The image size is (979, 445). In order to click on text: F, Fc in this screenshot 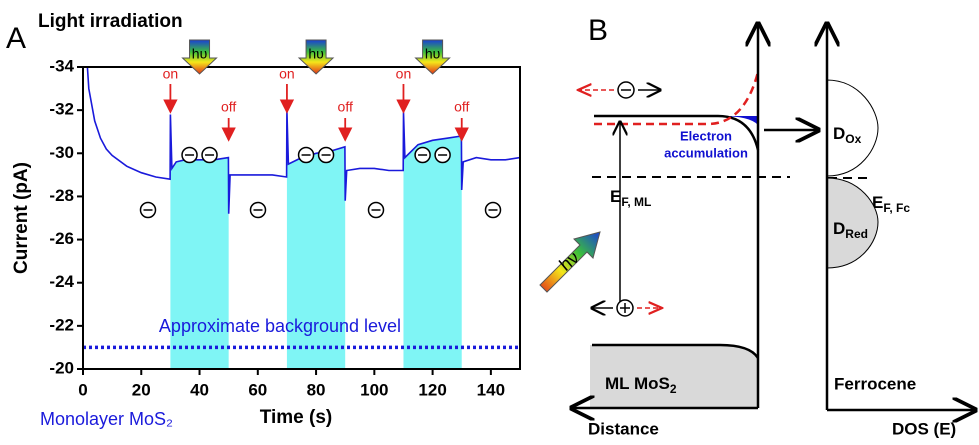, I will do `click(896, 208)`.